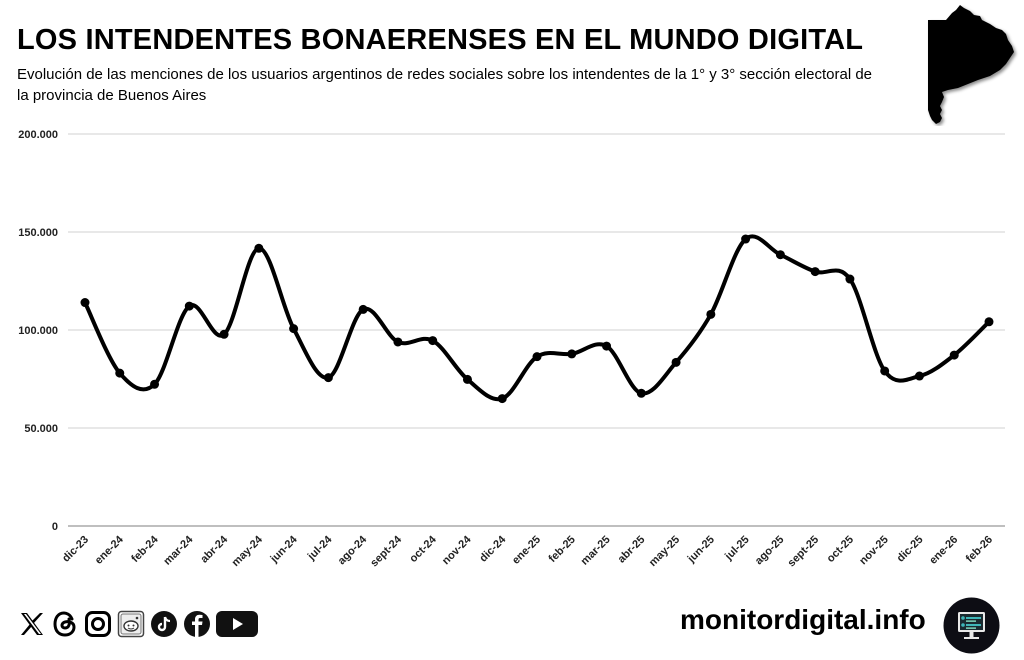  I want to click on x-tick-label: abr-24, so click(214, 549).